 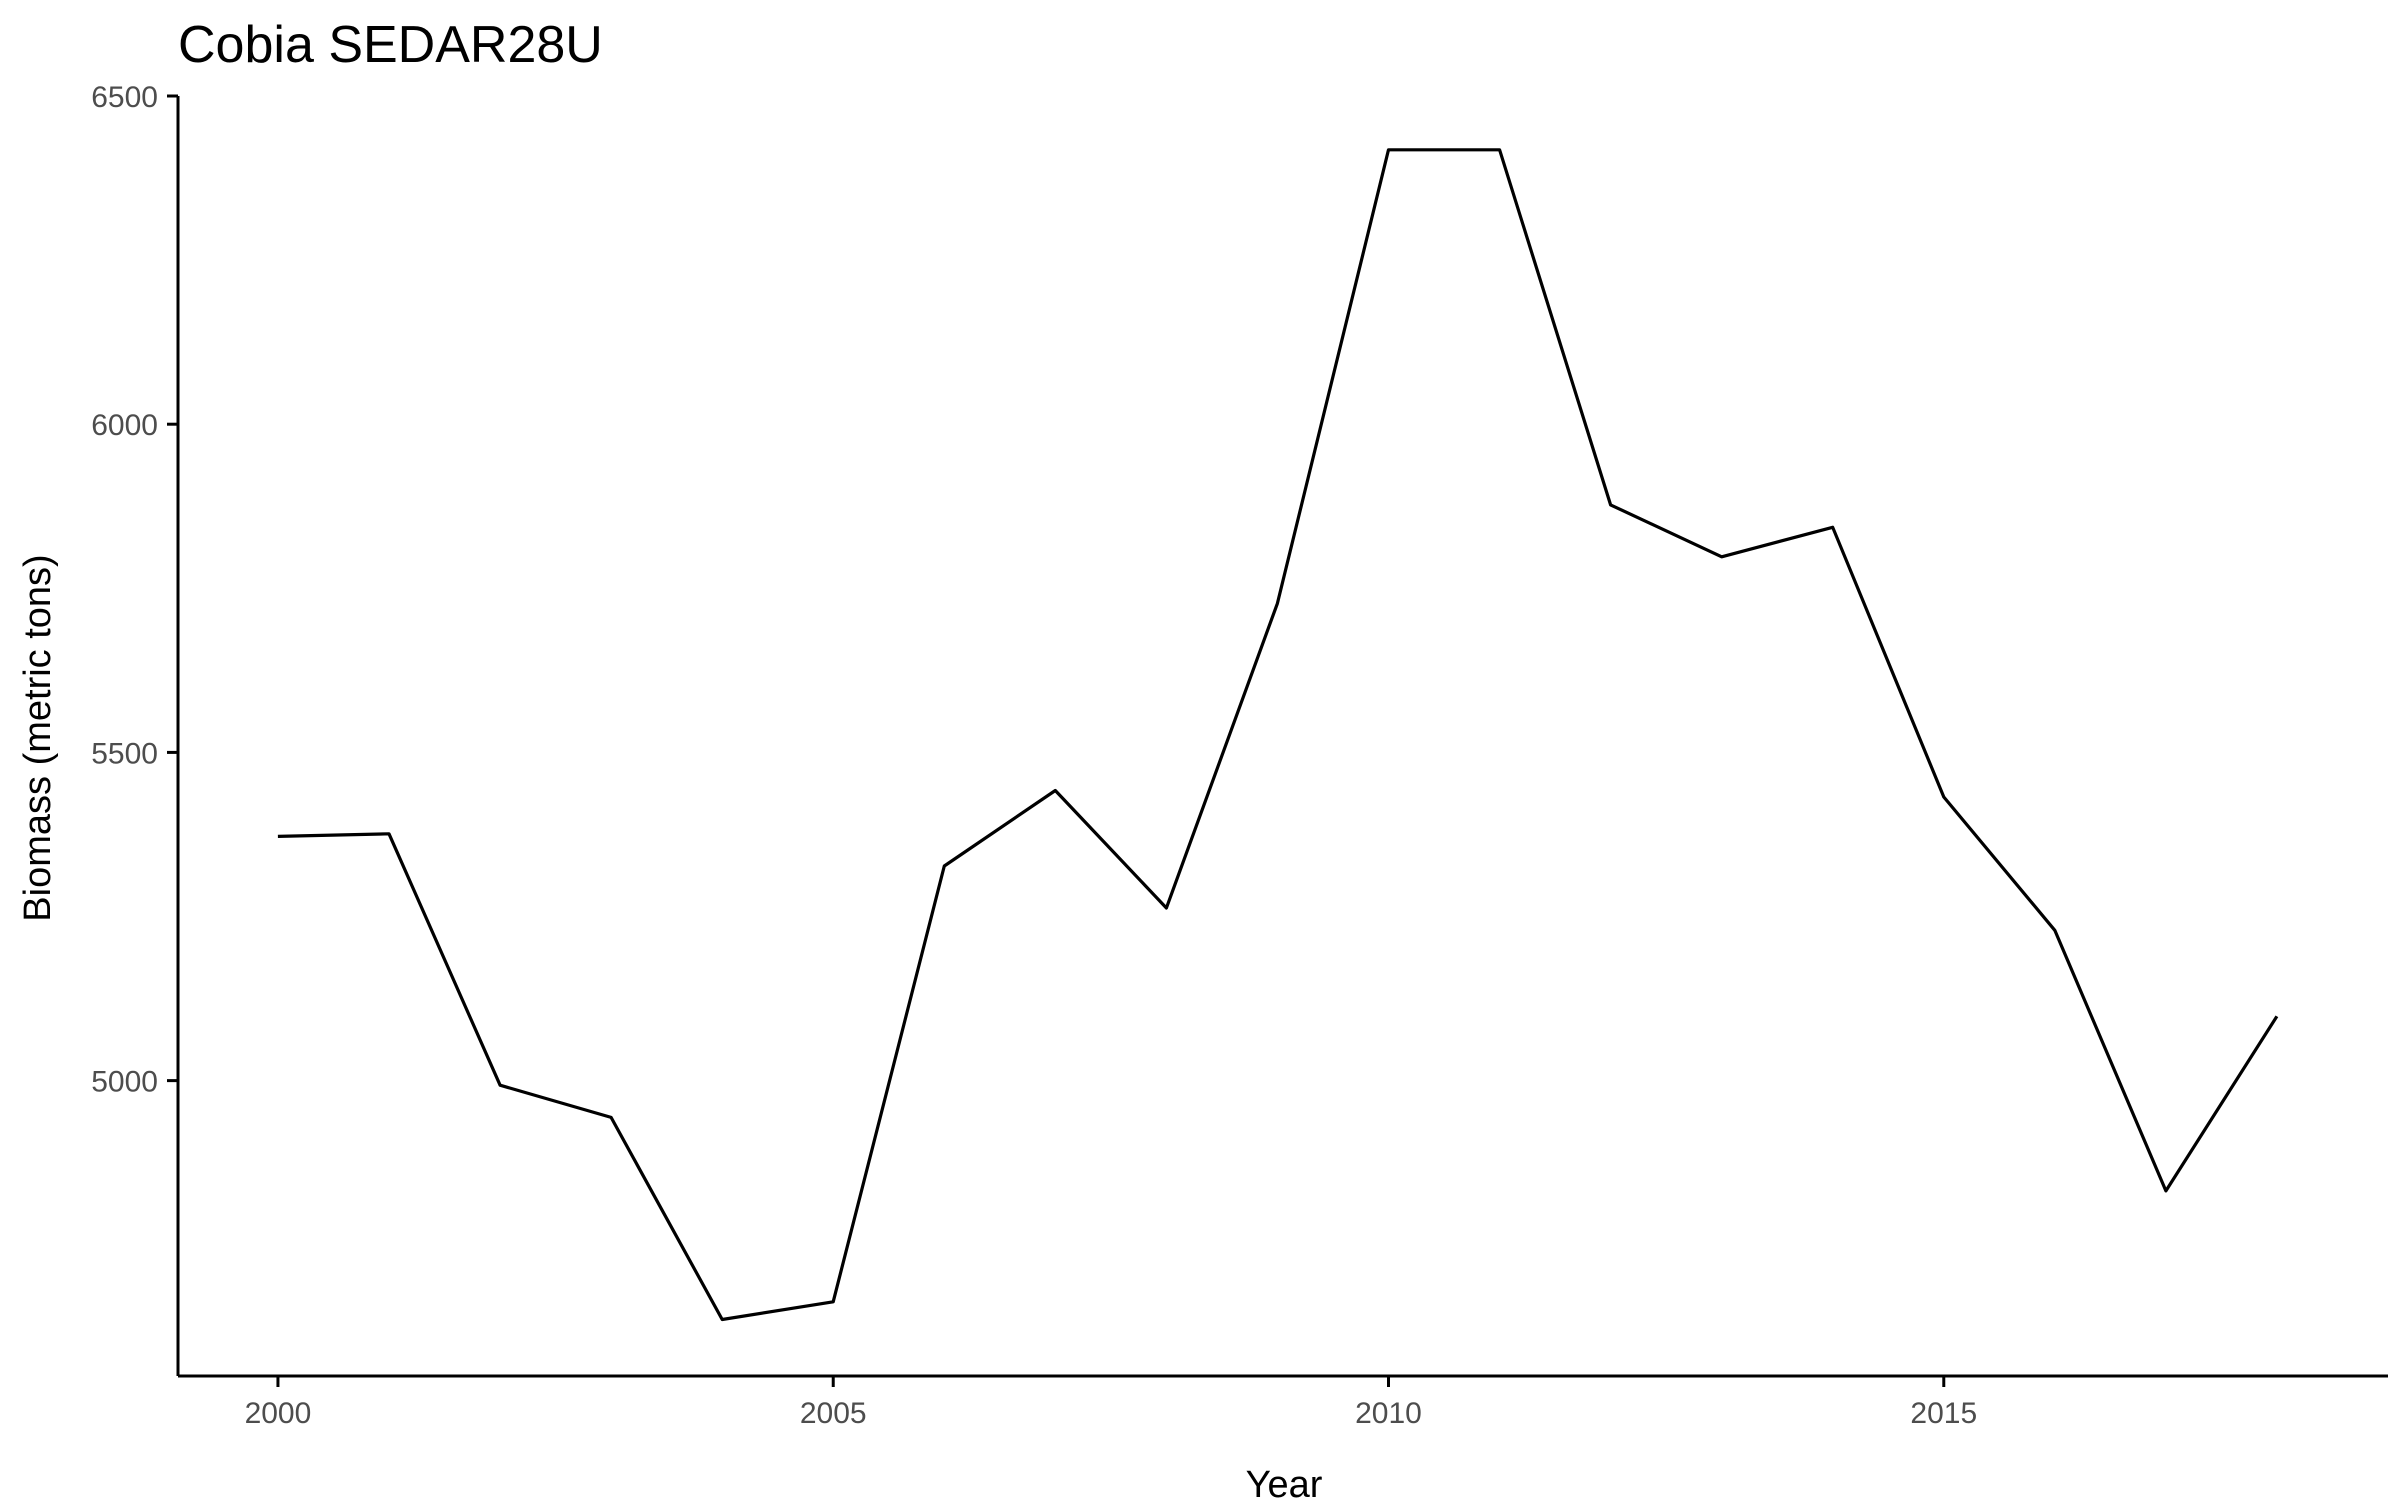 I want to click on x-tick-label: 2005, so click(x=833, y=1413).